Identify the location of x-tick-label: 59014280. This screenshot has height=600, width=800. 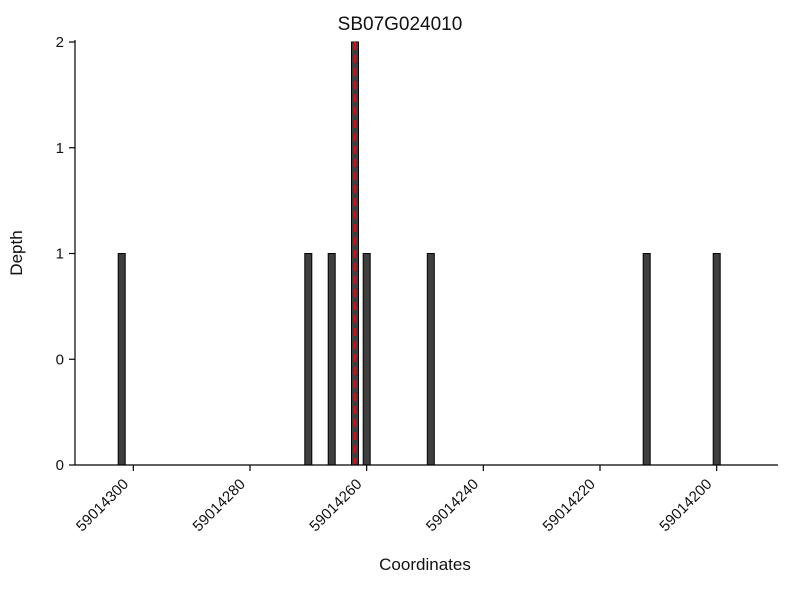
(219, 505).